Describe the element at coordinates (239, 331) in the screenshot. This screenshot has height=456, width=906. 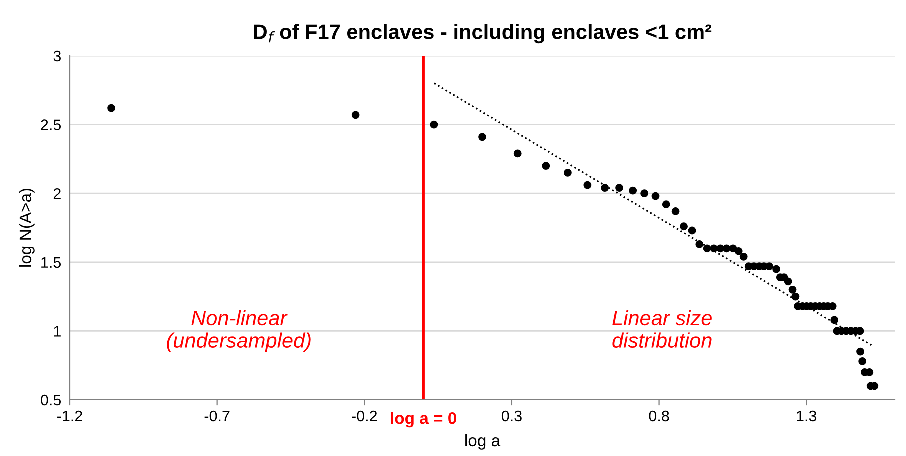
I see `annotation: Non-linear (undersampled)` at that location.